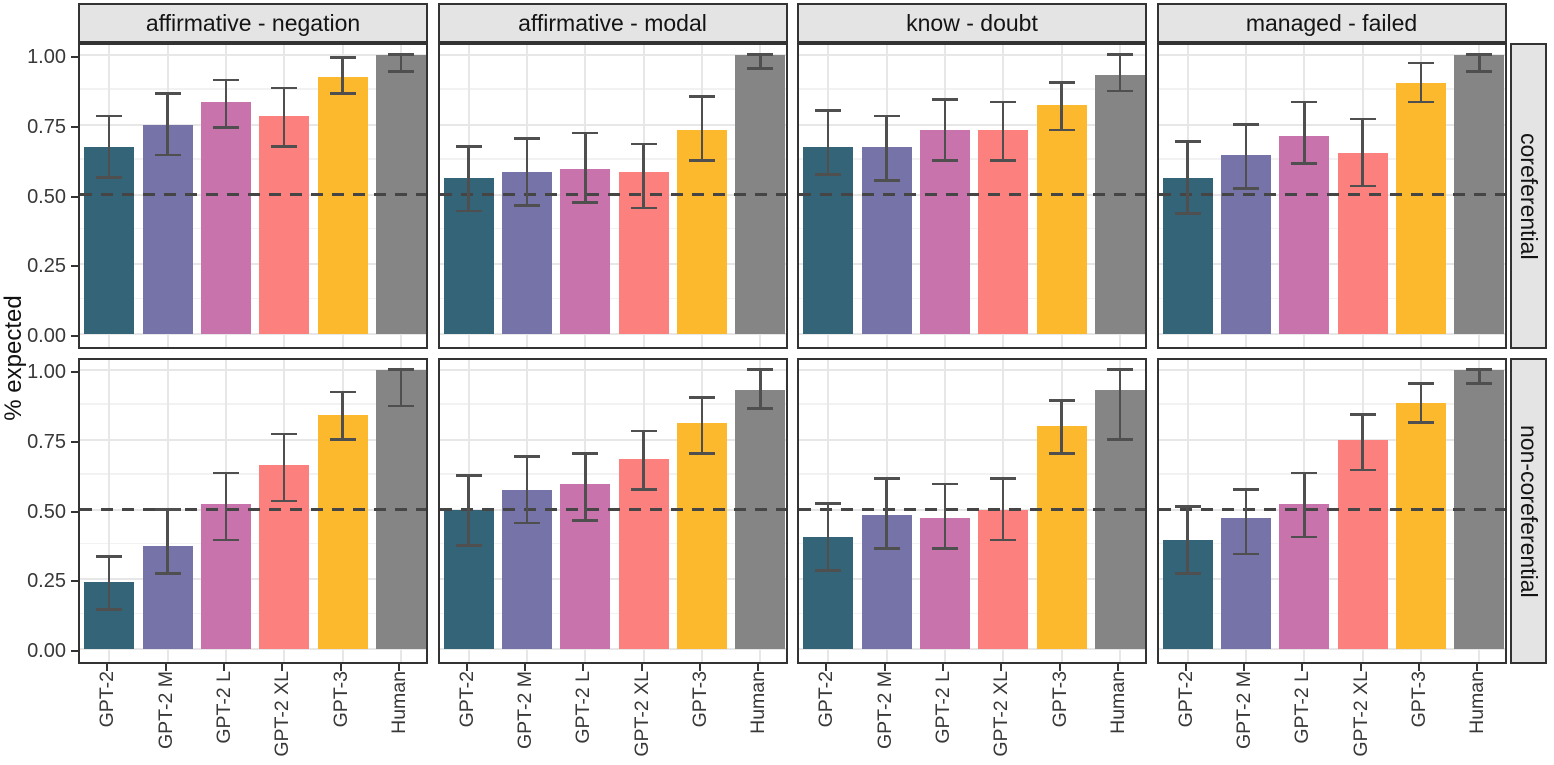 The height and width of the screenshot is (765, 1554). What do you see at coordinates (583, 707) in the screenshot?
I see `x-tick-label: GPT-2 L` at bounding box center [583, 707].